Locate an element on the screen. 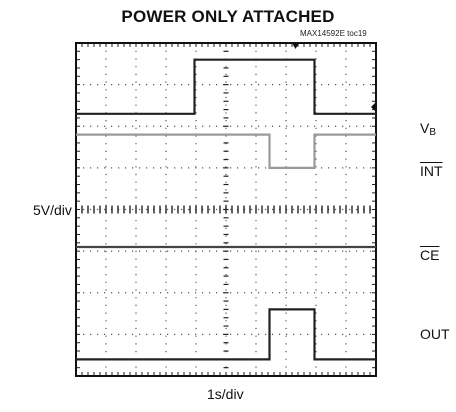 The width and height of the screenshot is (456, 412). trace-out is located at coordinates (226, 334).